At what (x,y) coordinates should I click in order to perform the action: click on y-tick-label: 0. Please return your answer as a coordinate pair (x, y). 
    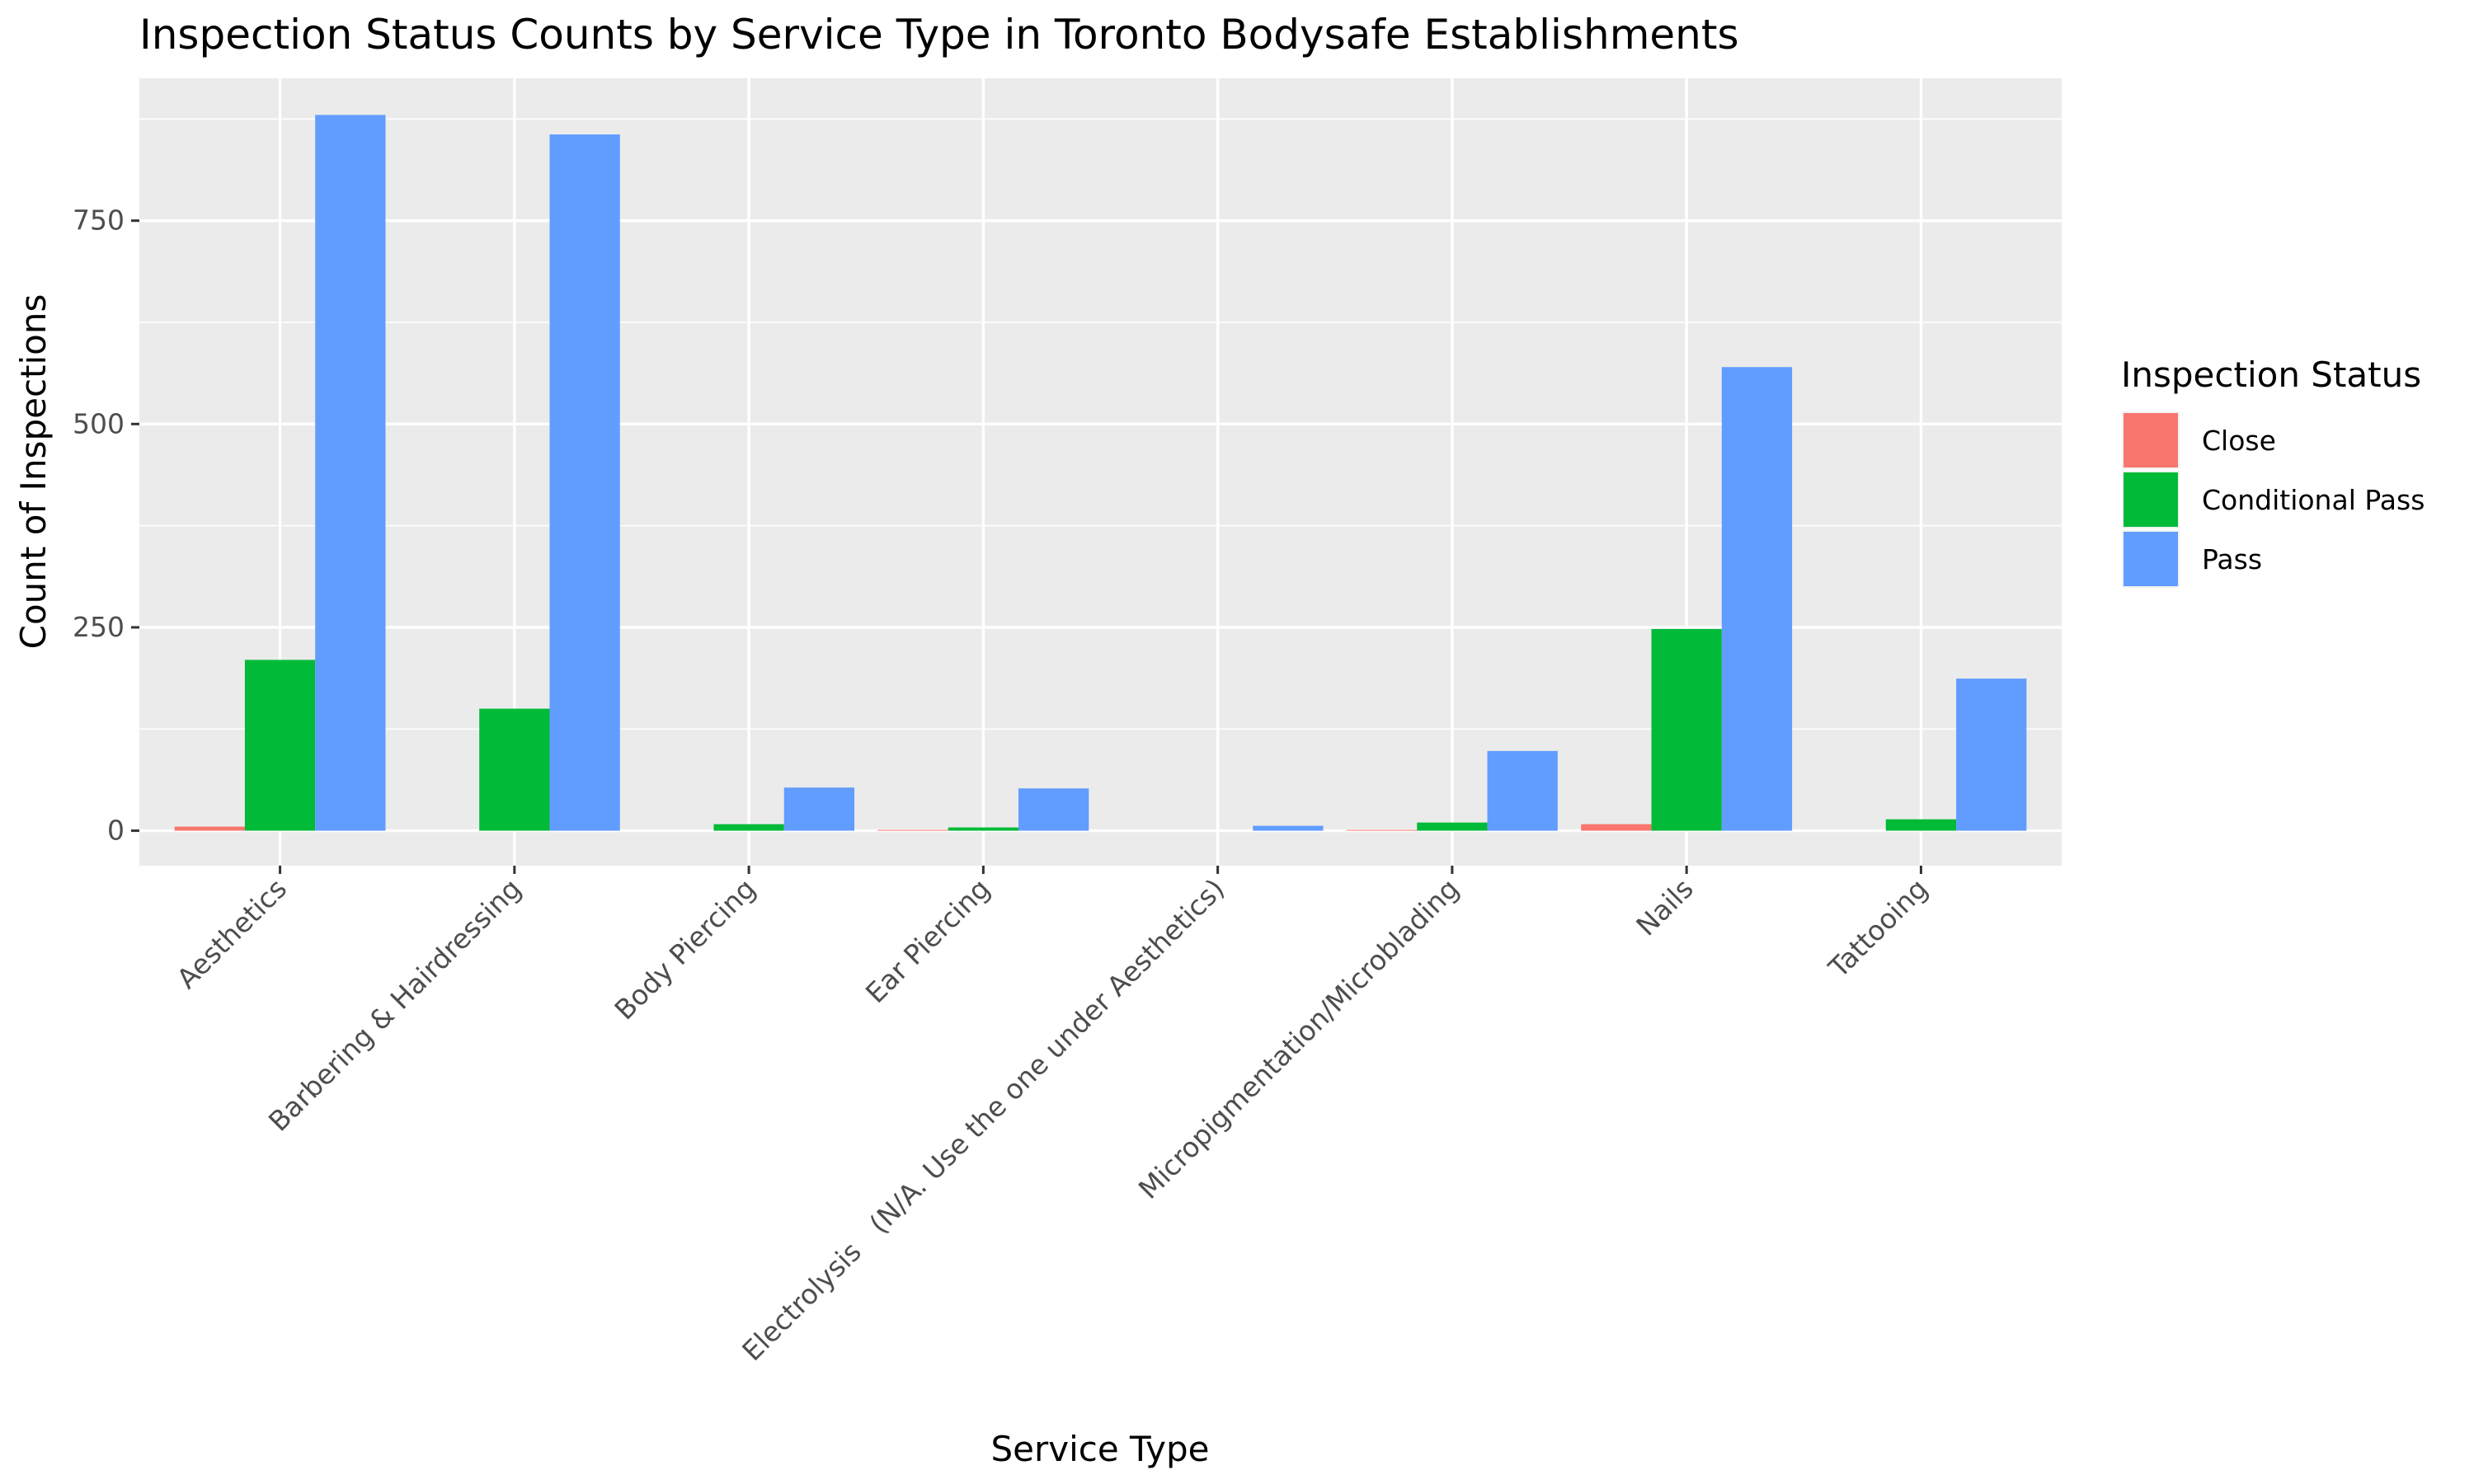
    Looking at the image, I should click on (116, 831).